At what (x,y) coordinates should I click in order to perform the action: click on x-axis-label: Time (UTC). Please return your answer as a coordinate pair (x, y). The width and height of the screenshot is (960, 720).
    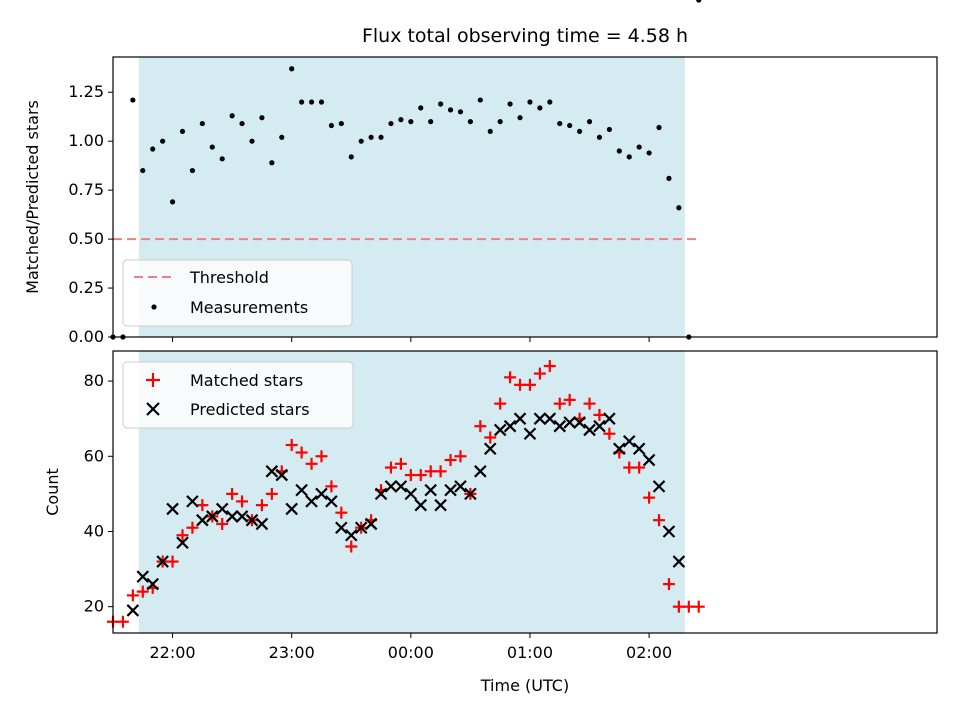
    Looking at the image, I should click on (524, 685).